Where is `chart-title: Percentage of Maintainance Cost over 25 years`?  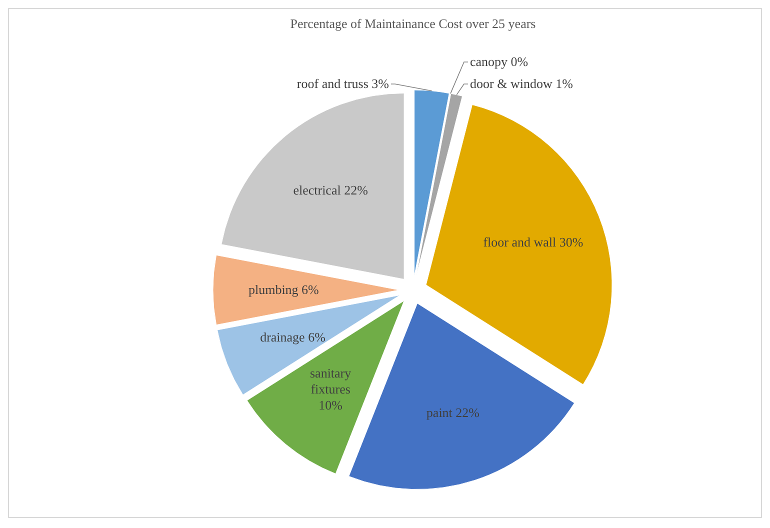 chart-title: Percentage of Maintainance Cost over 25 years is located at coordinates (413, 23).